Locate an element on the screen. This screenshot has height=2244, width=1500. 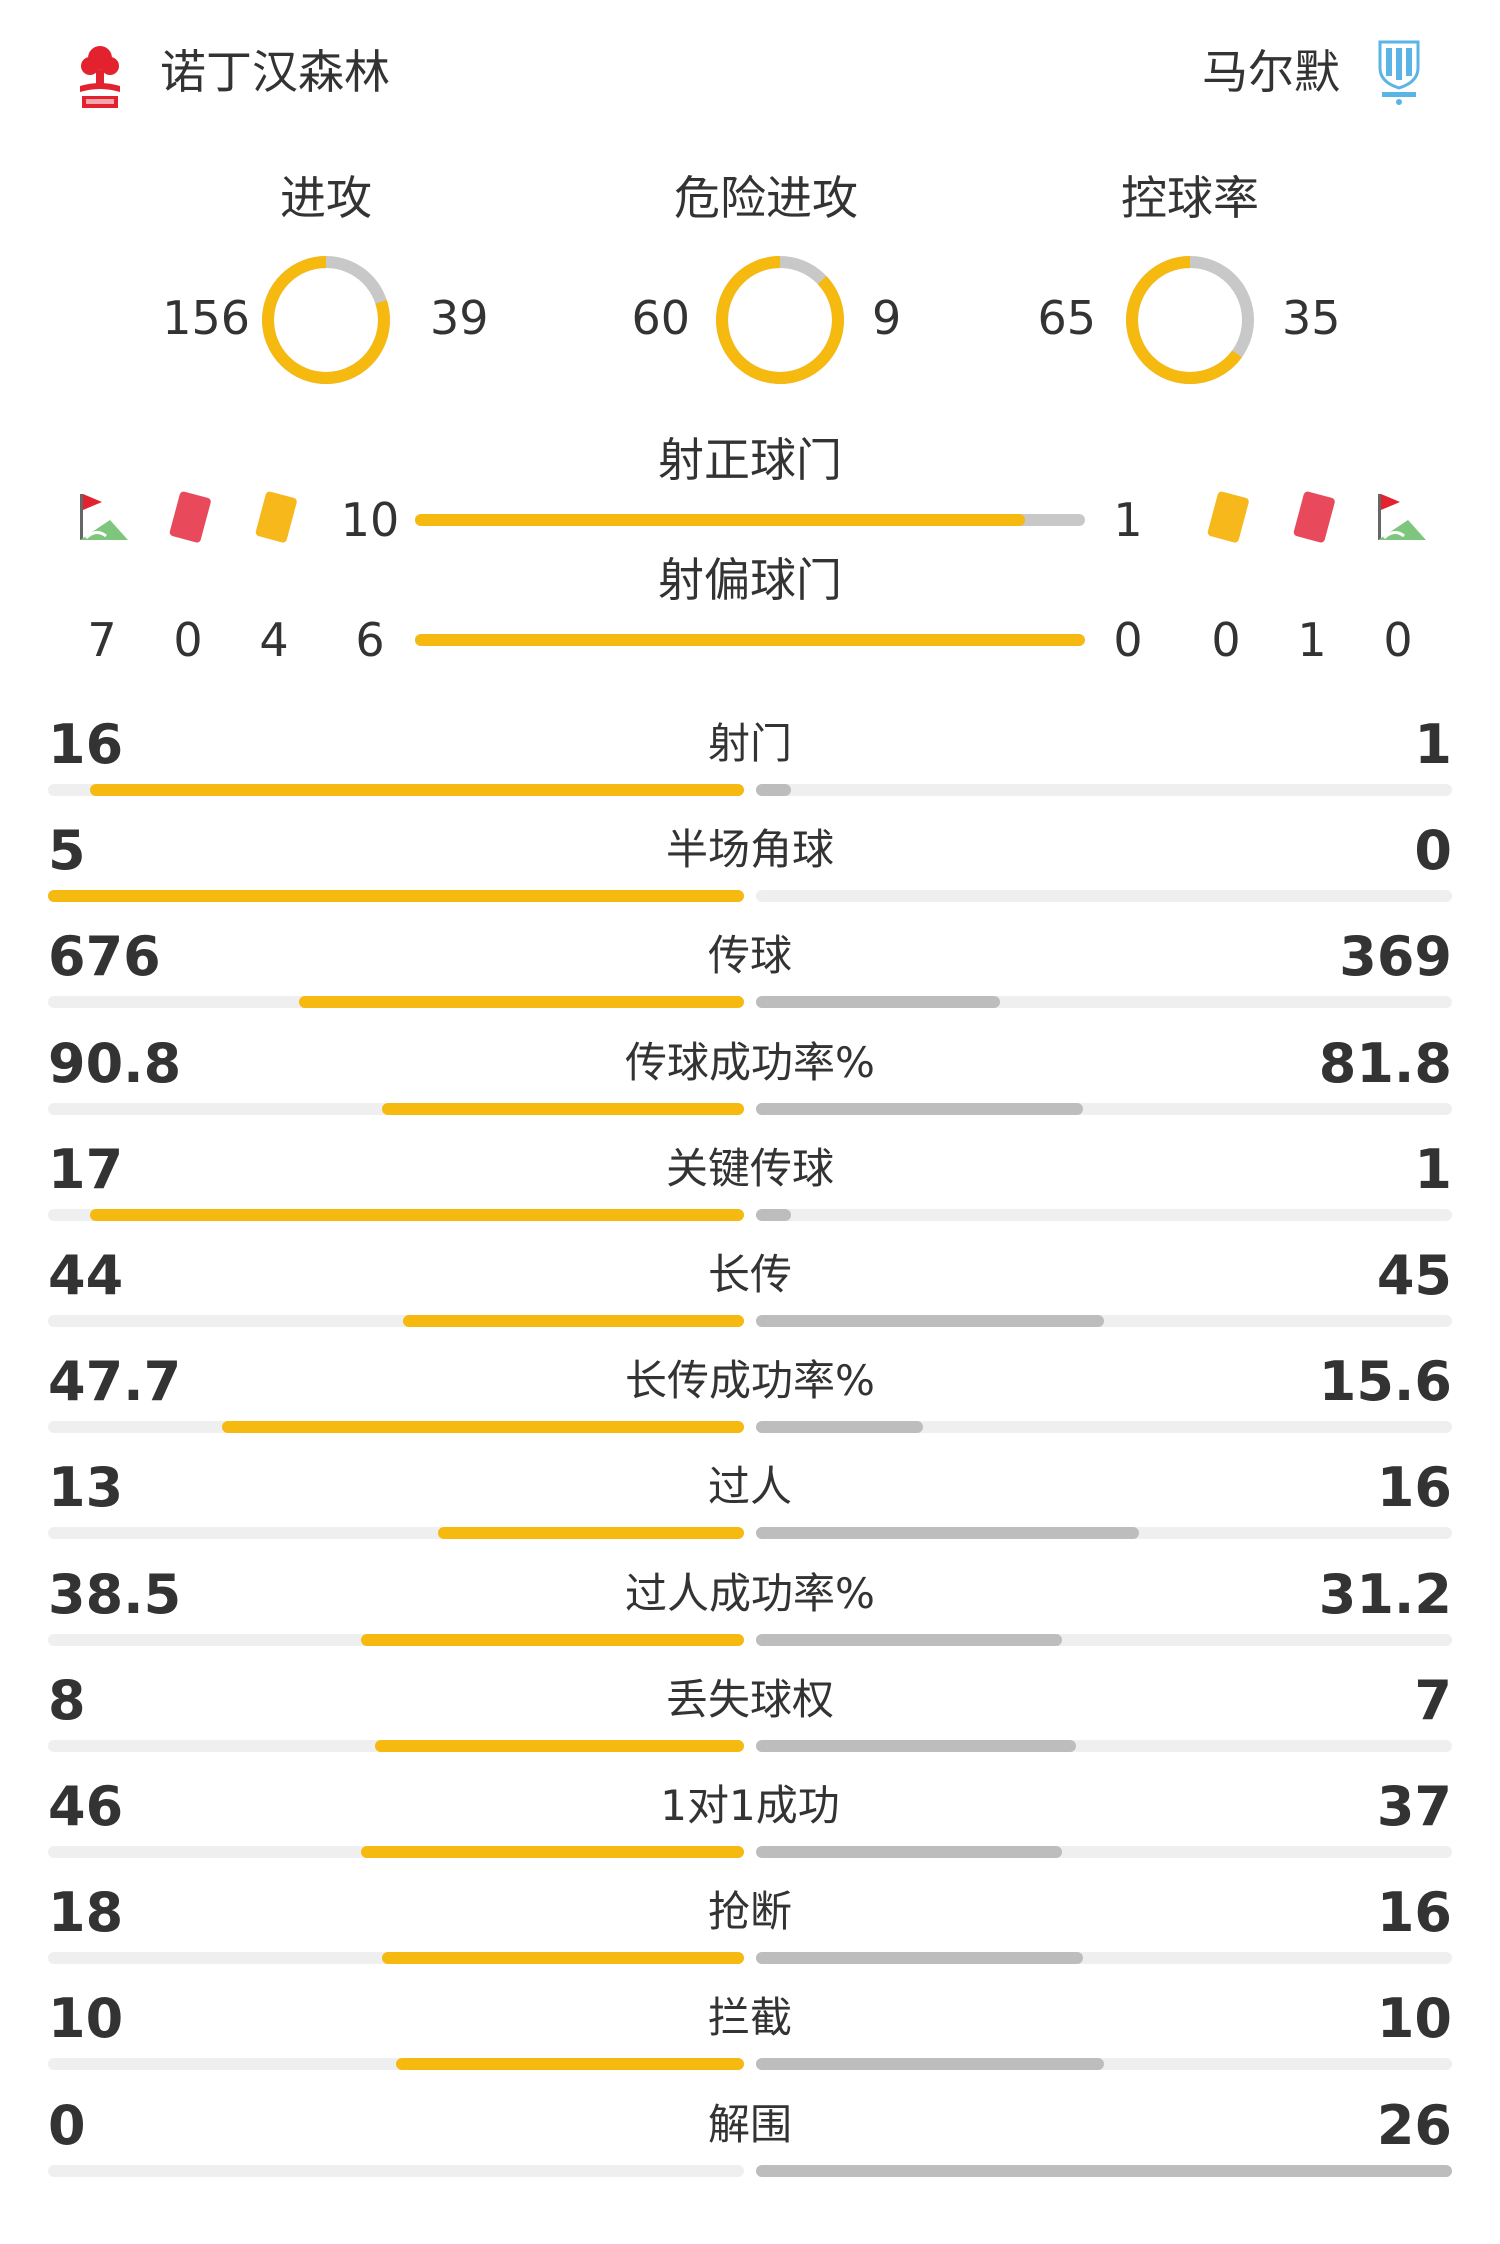
stat-away-value: 26 is located at coordinates (1414, 2125).